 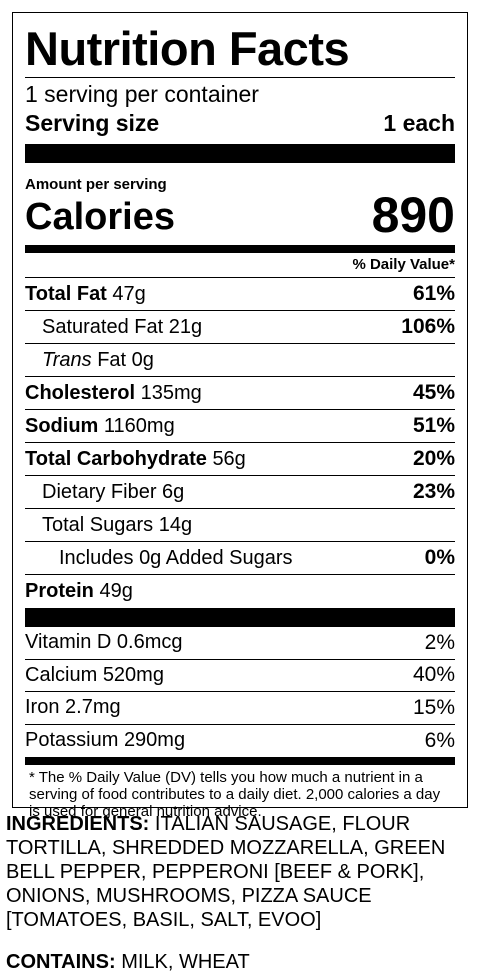 I want to click on nutrient-dv: 51%, so click(x=433, y=425).